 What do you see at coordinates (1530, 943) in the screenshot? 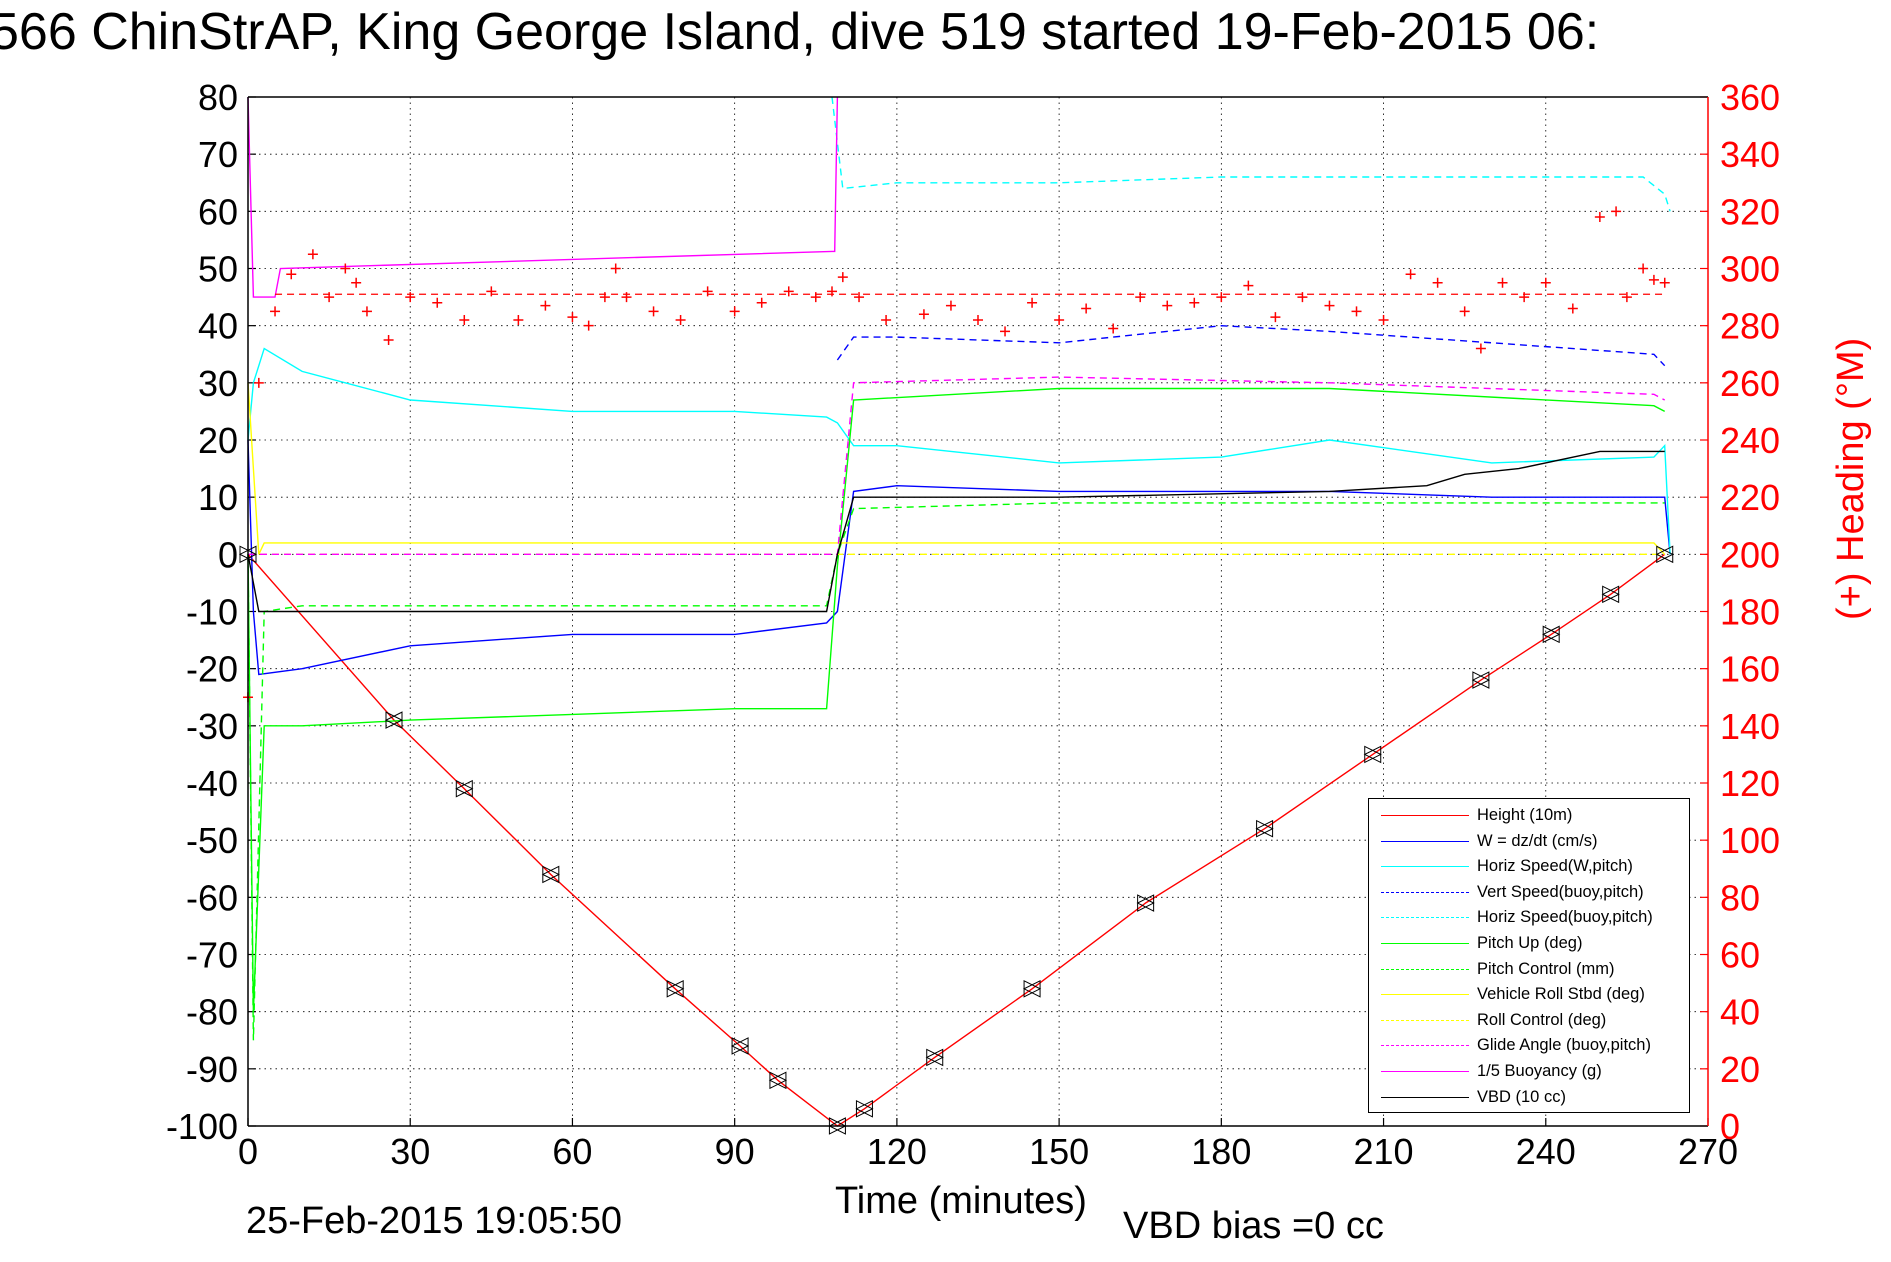
I see `legend-label: Pitch Up (deg)` at bounding box center [1530, 943].